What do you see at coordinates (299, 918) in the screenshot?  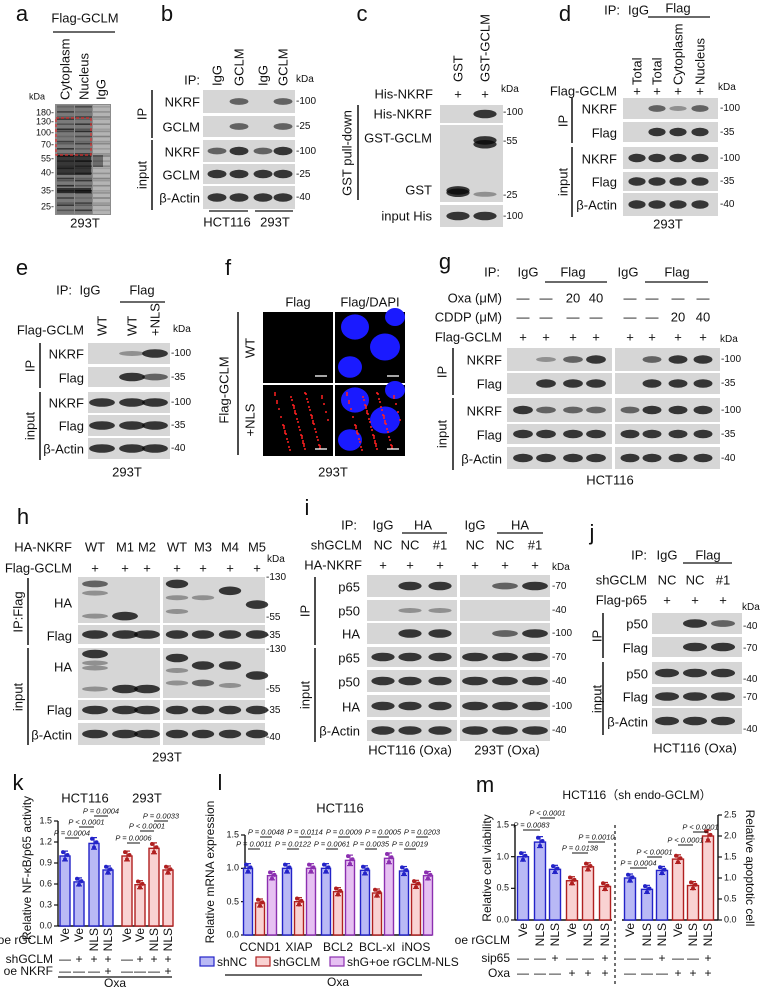 I see `bar-shgclm` at bounding box center [299, 918].